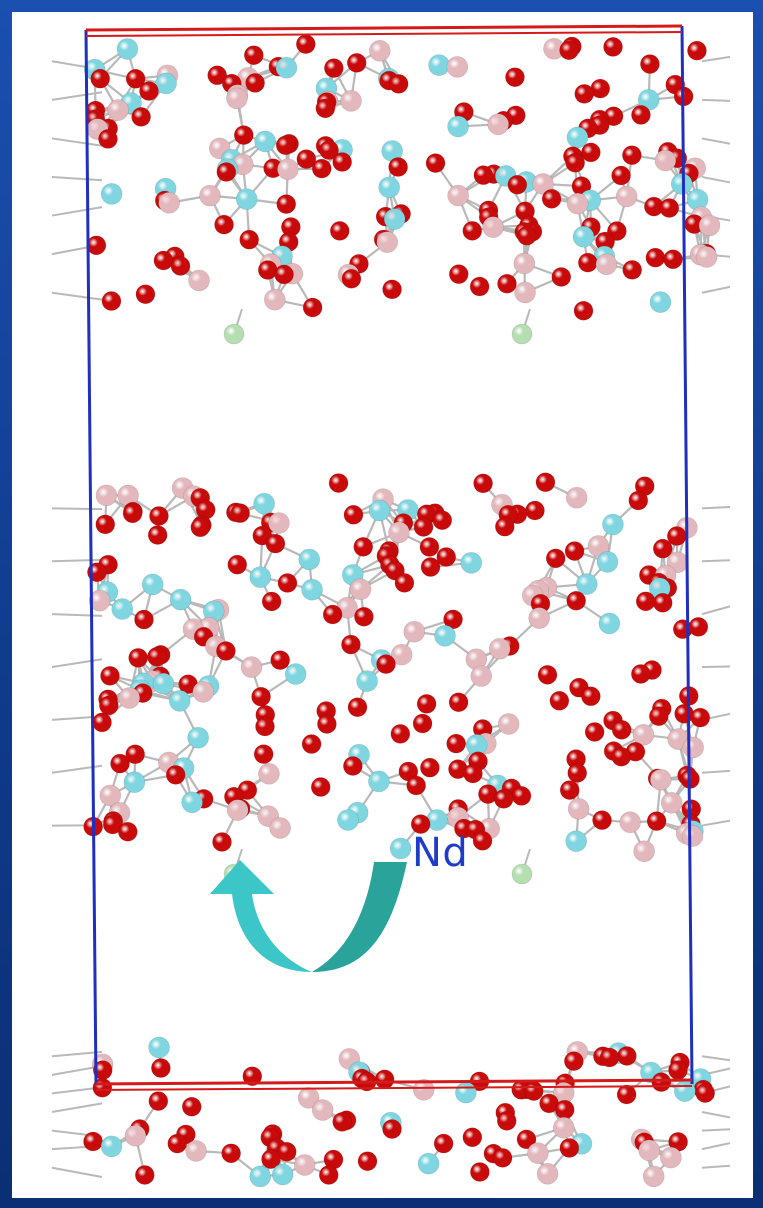 The width and height of the screenshot is (763, 1208). Describe the element at coordinates (394, 1082) in the screenshot. I see `cell-edge-bottom` at that location.